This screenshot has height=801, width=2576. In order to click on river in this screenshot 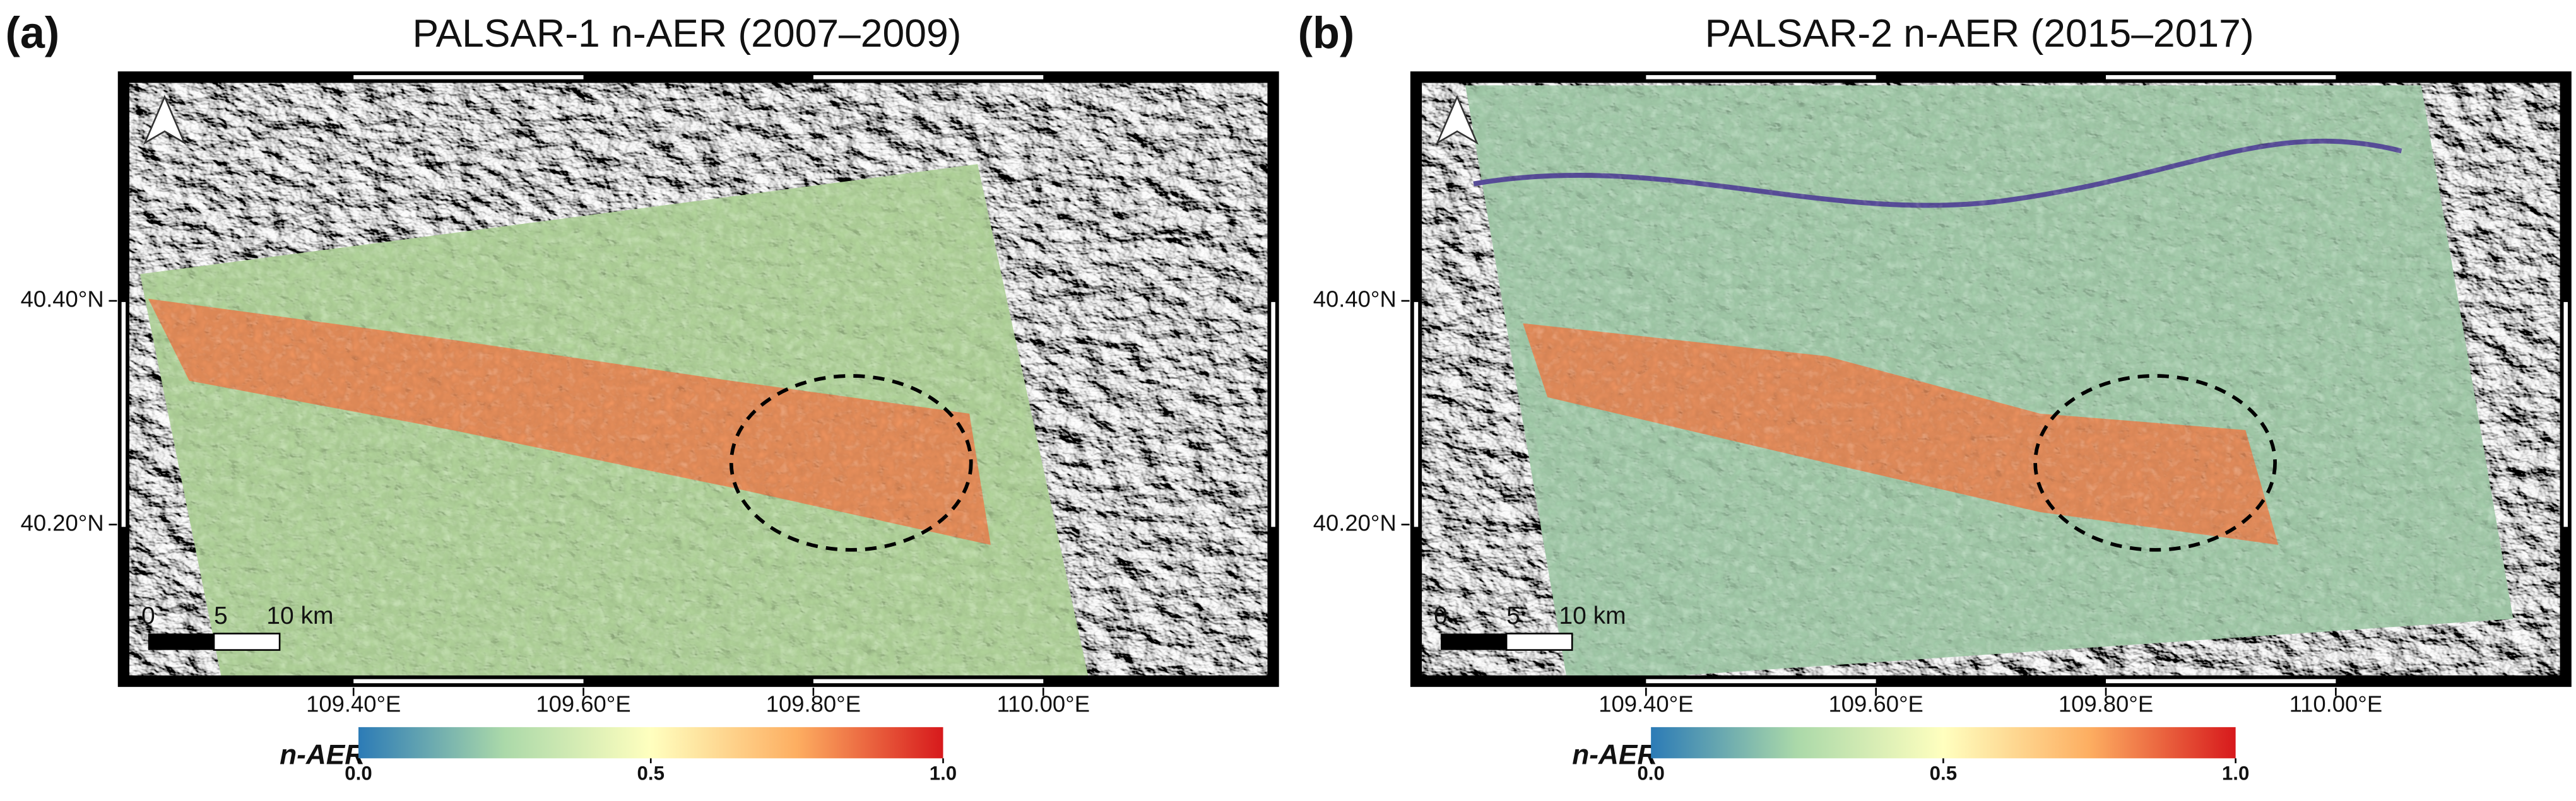, I will do `click(1937, 173)`.